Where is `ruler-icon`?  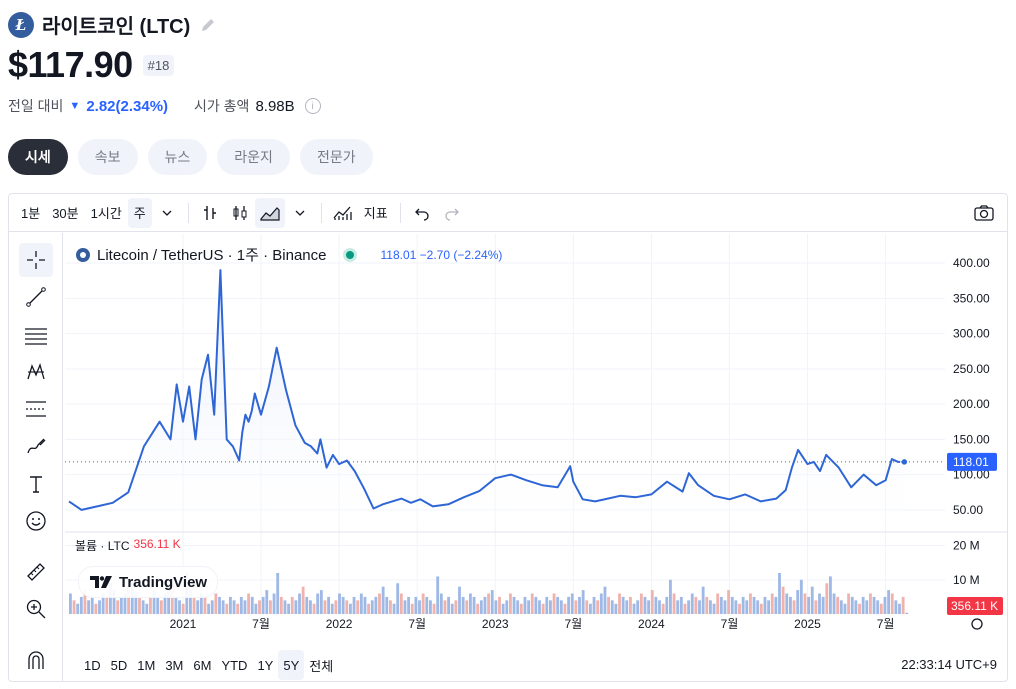 ruler-icon is located at coordinates (36, 572).